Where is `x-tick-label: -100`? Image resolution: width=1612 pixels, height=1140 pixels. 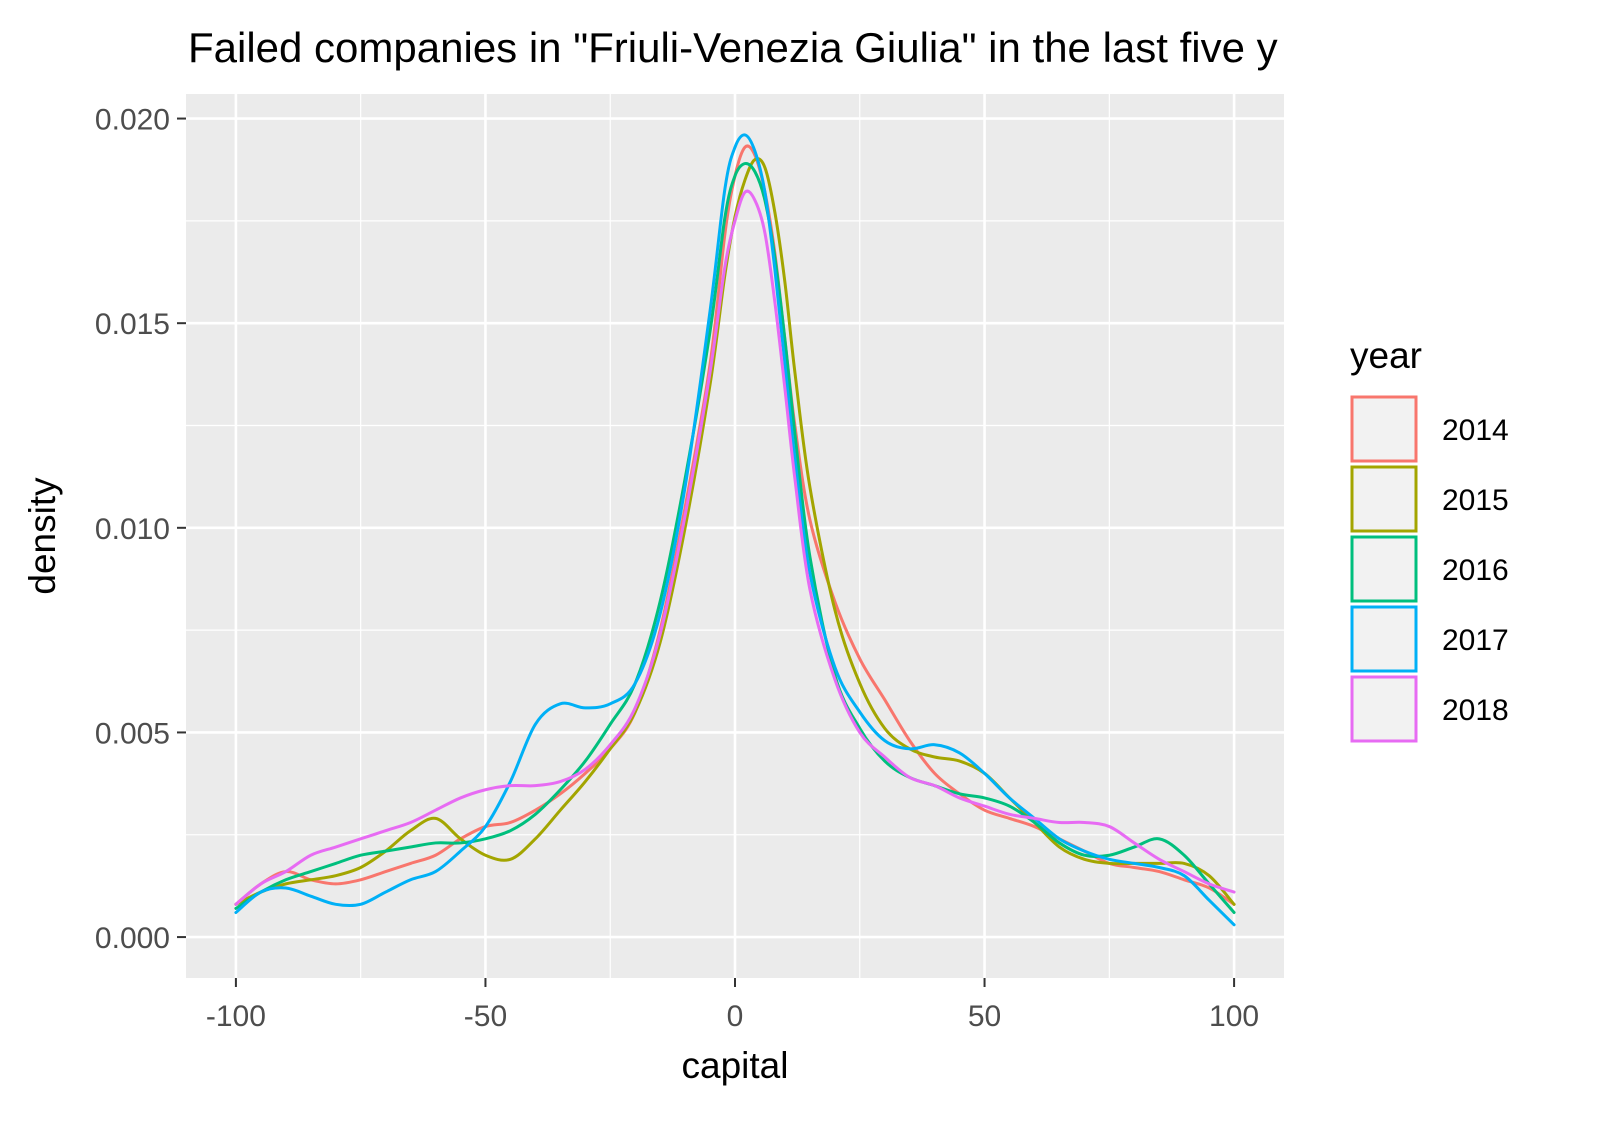 x-tick-label: -100 is located at coordinates (236, 1016).